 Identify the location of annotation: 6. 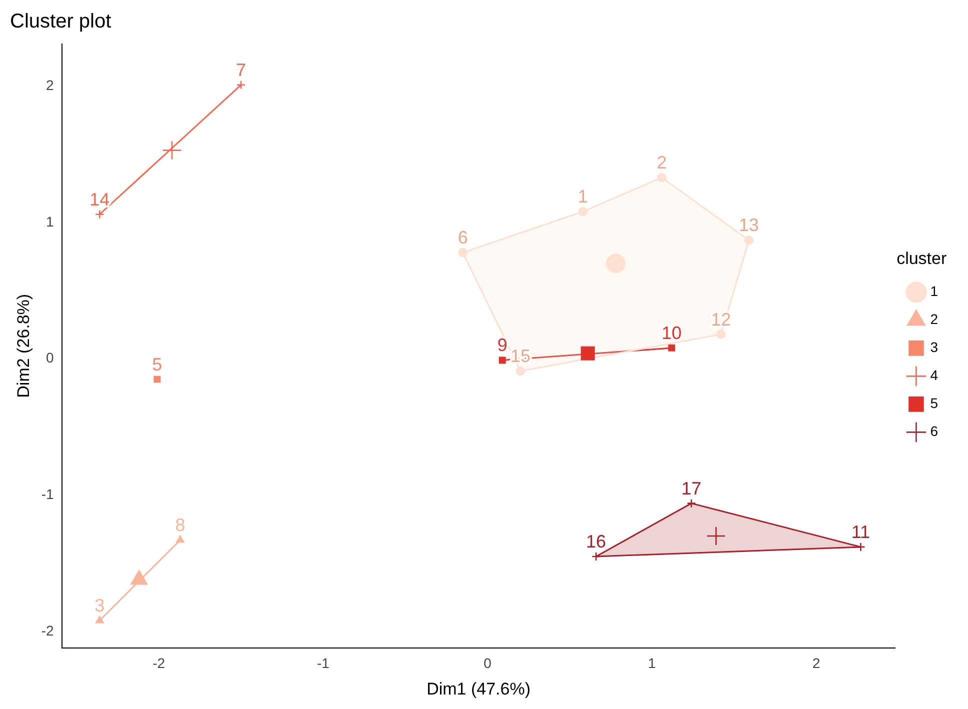
(463, 238).